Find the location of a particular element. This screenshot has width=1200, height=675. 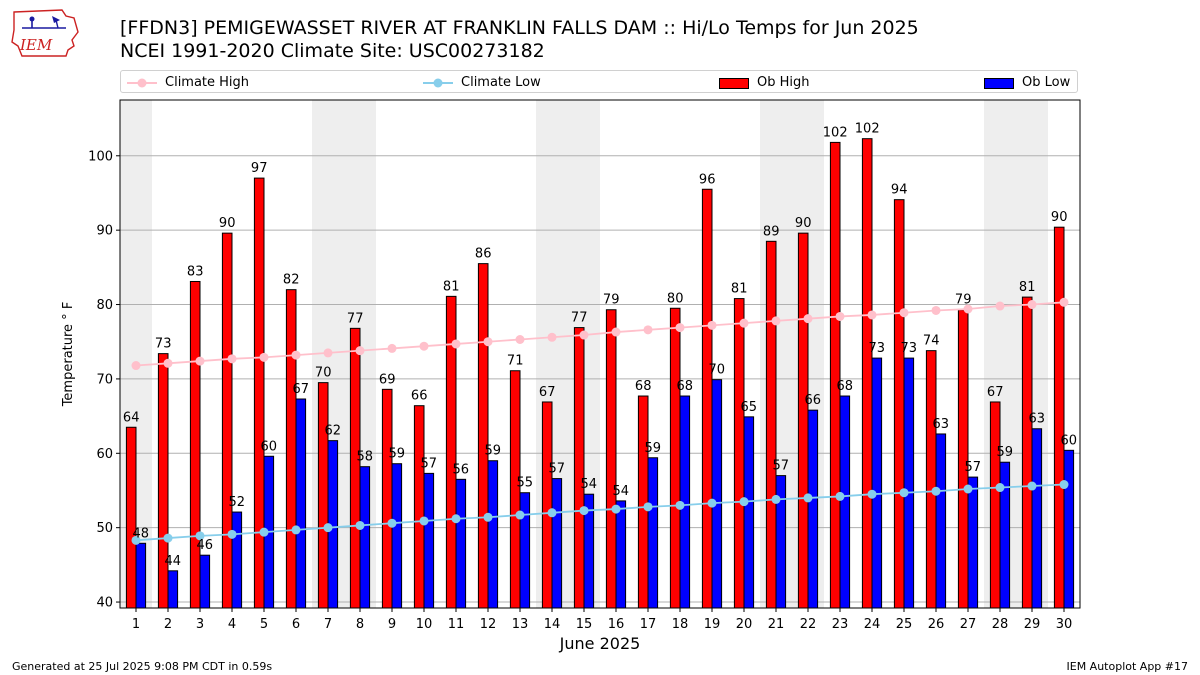

x-tick-label: 17 is located at coordinates (648, 624).